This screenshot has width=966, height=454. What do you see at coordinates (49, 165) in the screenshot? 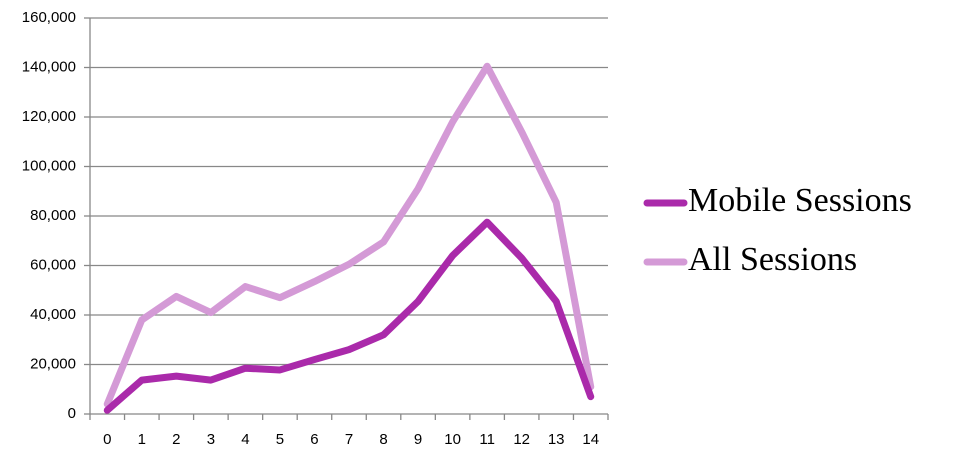
I see `y-tick-label: 100,000` at bounding box center [49, 165].